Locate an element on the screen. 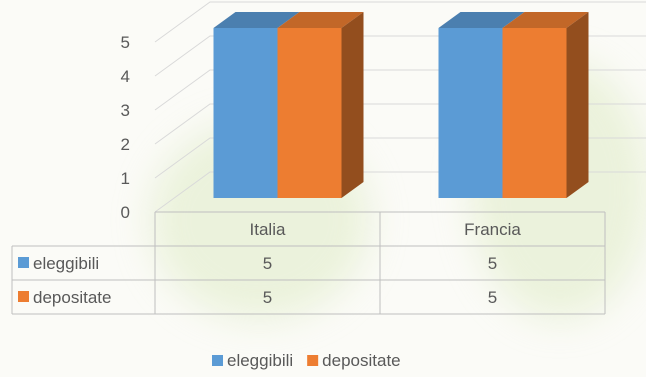  legend: eleggibili depositate is located at coordinates (306, 360).